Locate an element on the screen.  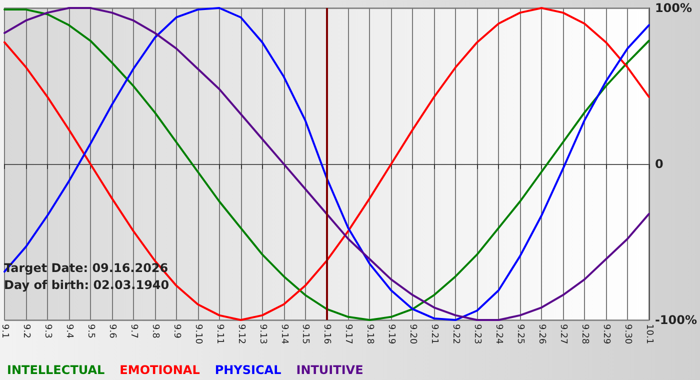
x-tick-label: 9.13 is located at coordinates (262, 334).